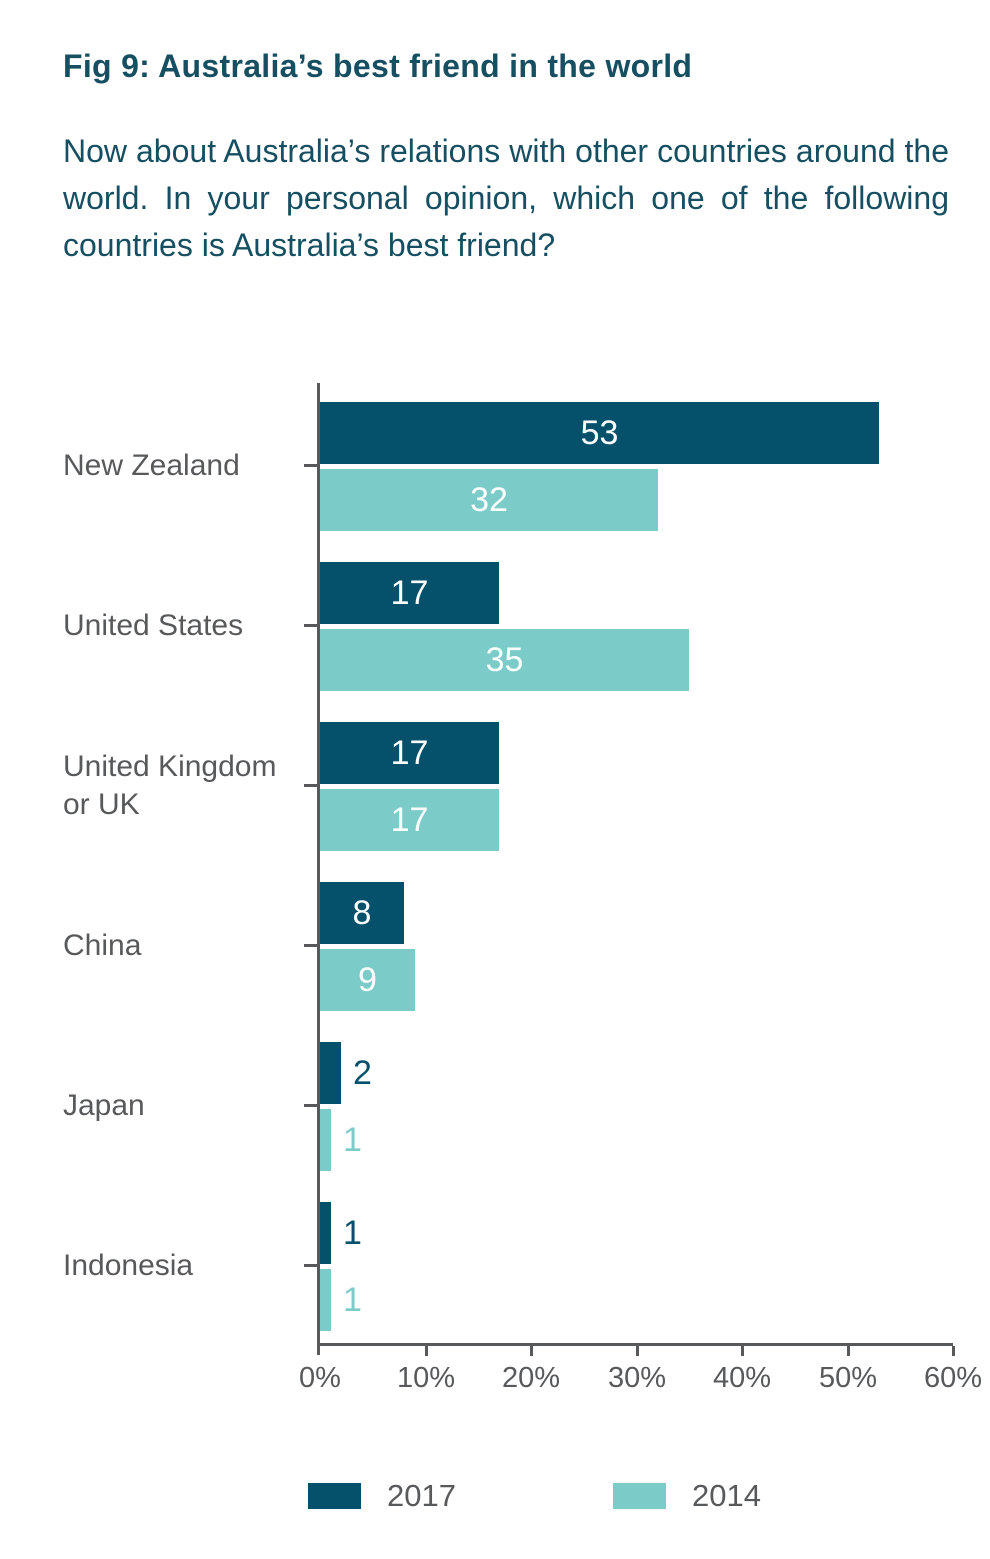 The image size is (990, 1559). Describe the element at coordinates (953, 1378) in the screenshot. I see `x-axis-tick-label: 60%` at that location.